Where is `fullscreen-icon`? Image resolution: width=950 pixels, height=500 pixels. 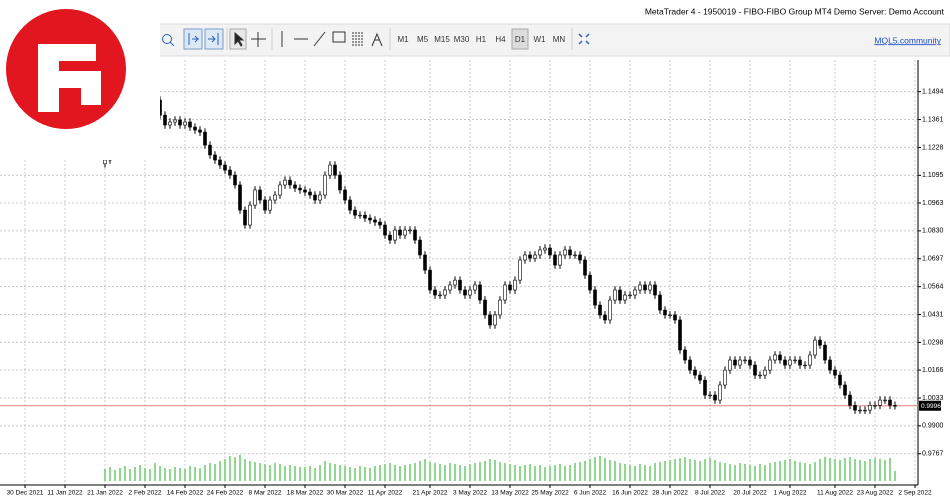 fullscreen-icon is located at coordinates (584, 39).